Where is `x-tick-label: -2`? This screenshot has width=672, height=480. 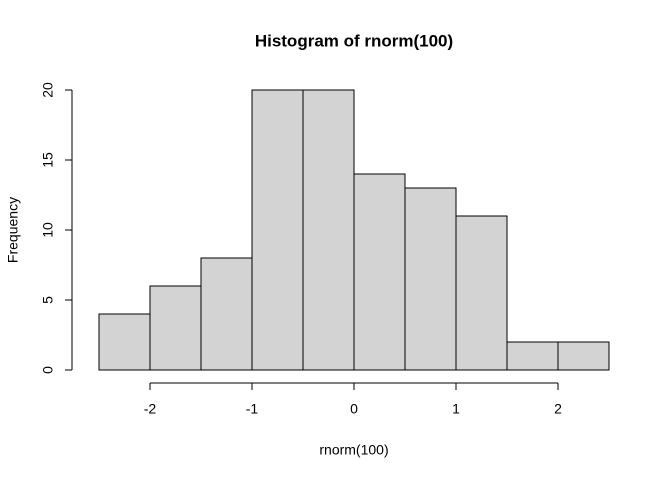 x-tick-label: -2 is located at coordinates (150, 409).